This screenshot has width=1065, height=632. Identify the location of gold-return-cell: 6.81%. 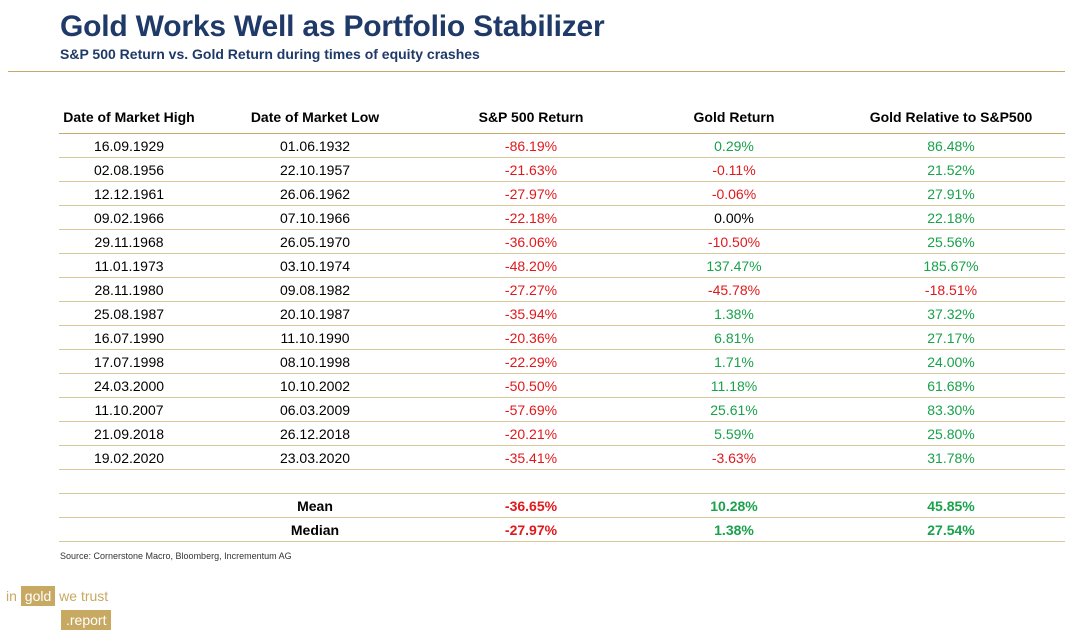
(734, 337).